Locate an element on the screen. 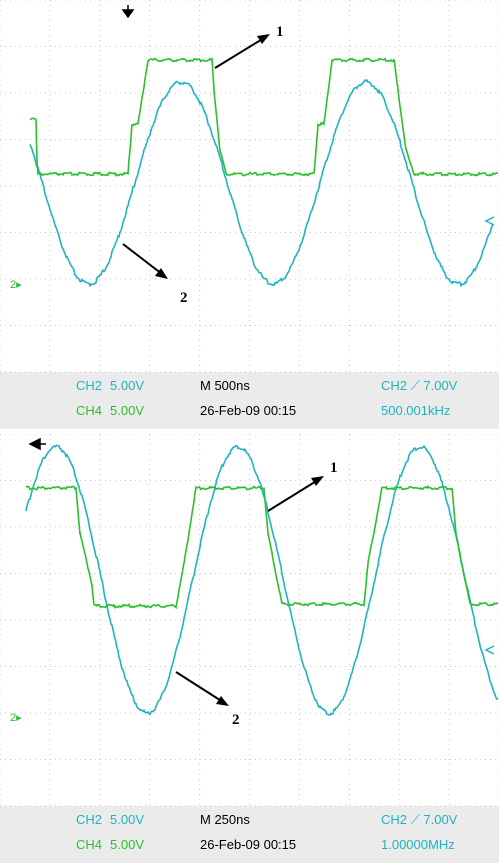  timebase-readout: M 250ns is located at coordinates (225, 819).